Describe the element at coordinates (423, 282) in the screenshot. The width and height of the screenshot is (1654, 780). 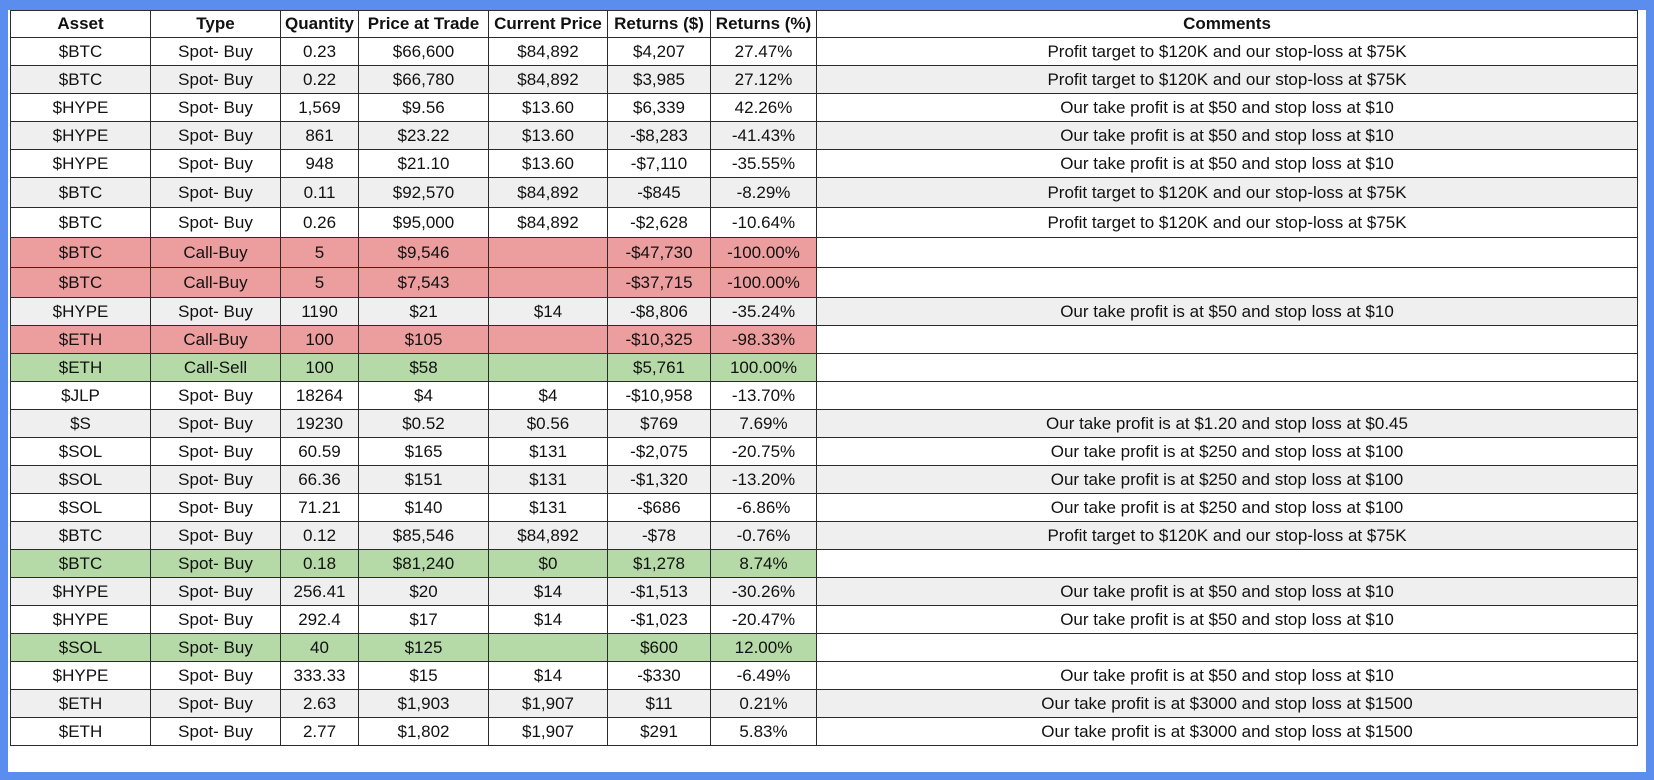
I see `cell-price-at-trade: $7,543` at that location.